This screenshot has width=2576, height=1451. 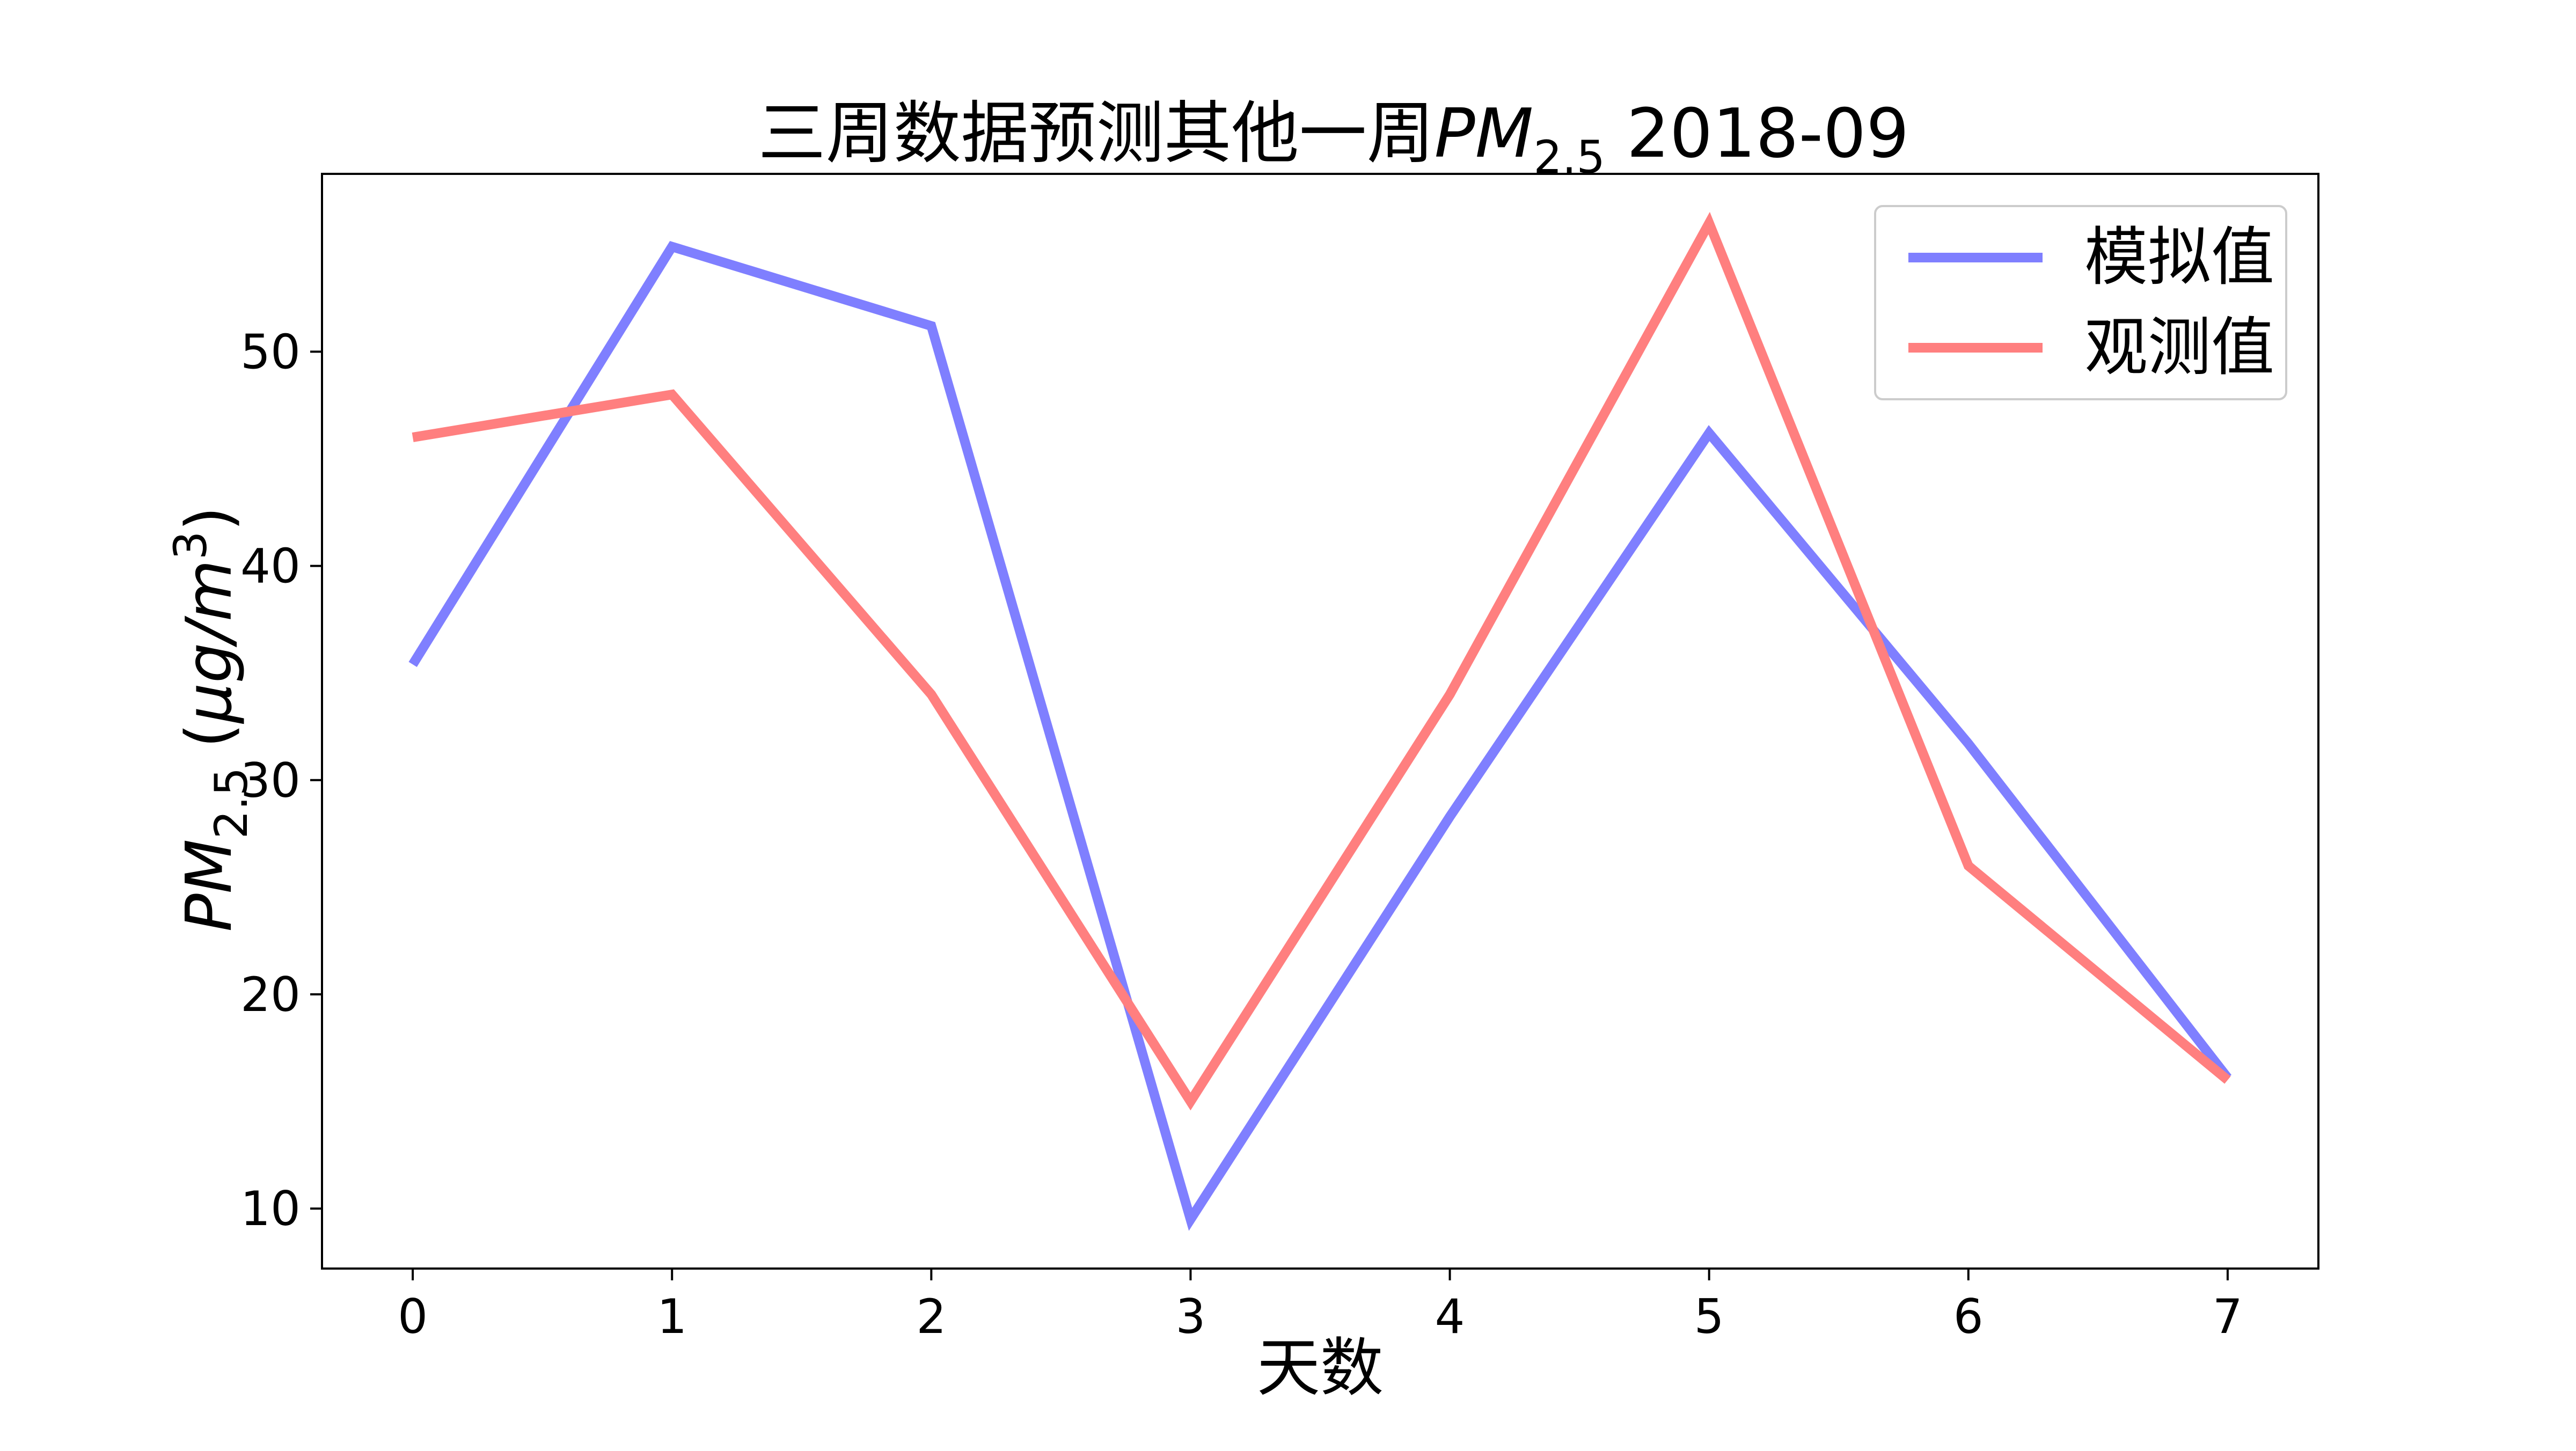 What do you see at coordinates (931, 1316) in the screenshot?
I see `x-tick-label: 2` at bounding box center [931, 1316].